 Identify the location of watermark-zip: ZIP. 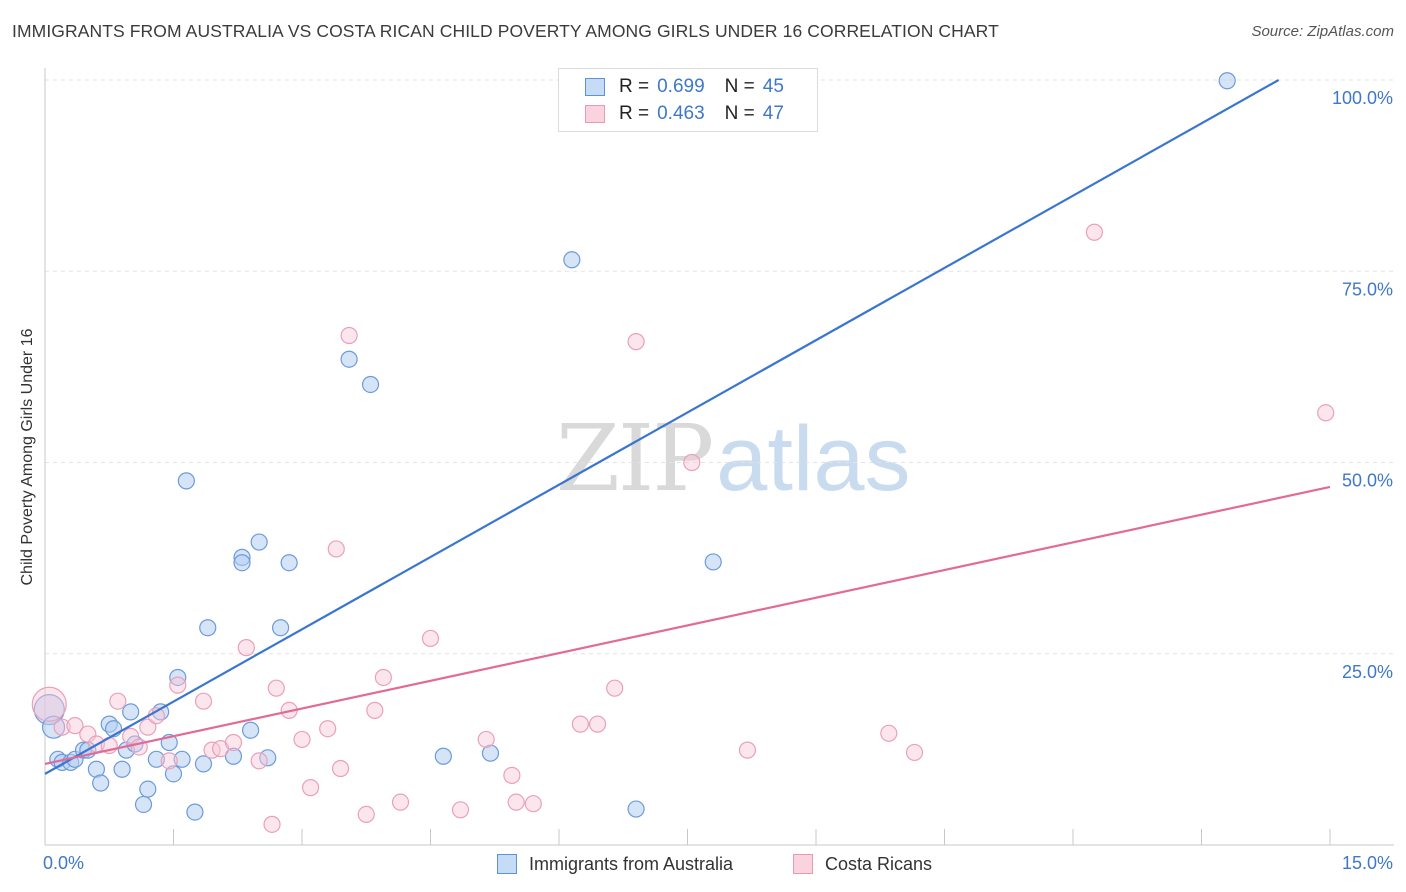
(635, 458).